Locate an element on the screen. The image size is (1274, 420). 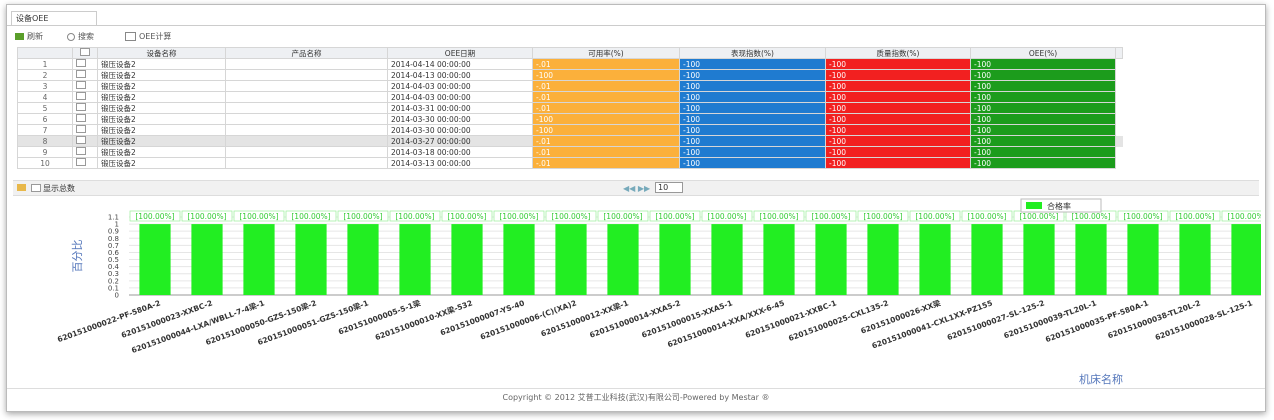
refresh-button: 刷新 is located at coordinates (29, 37).